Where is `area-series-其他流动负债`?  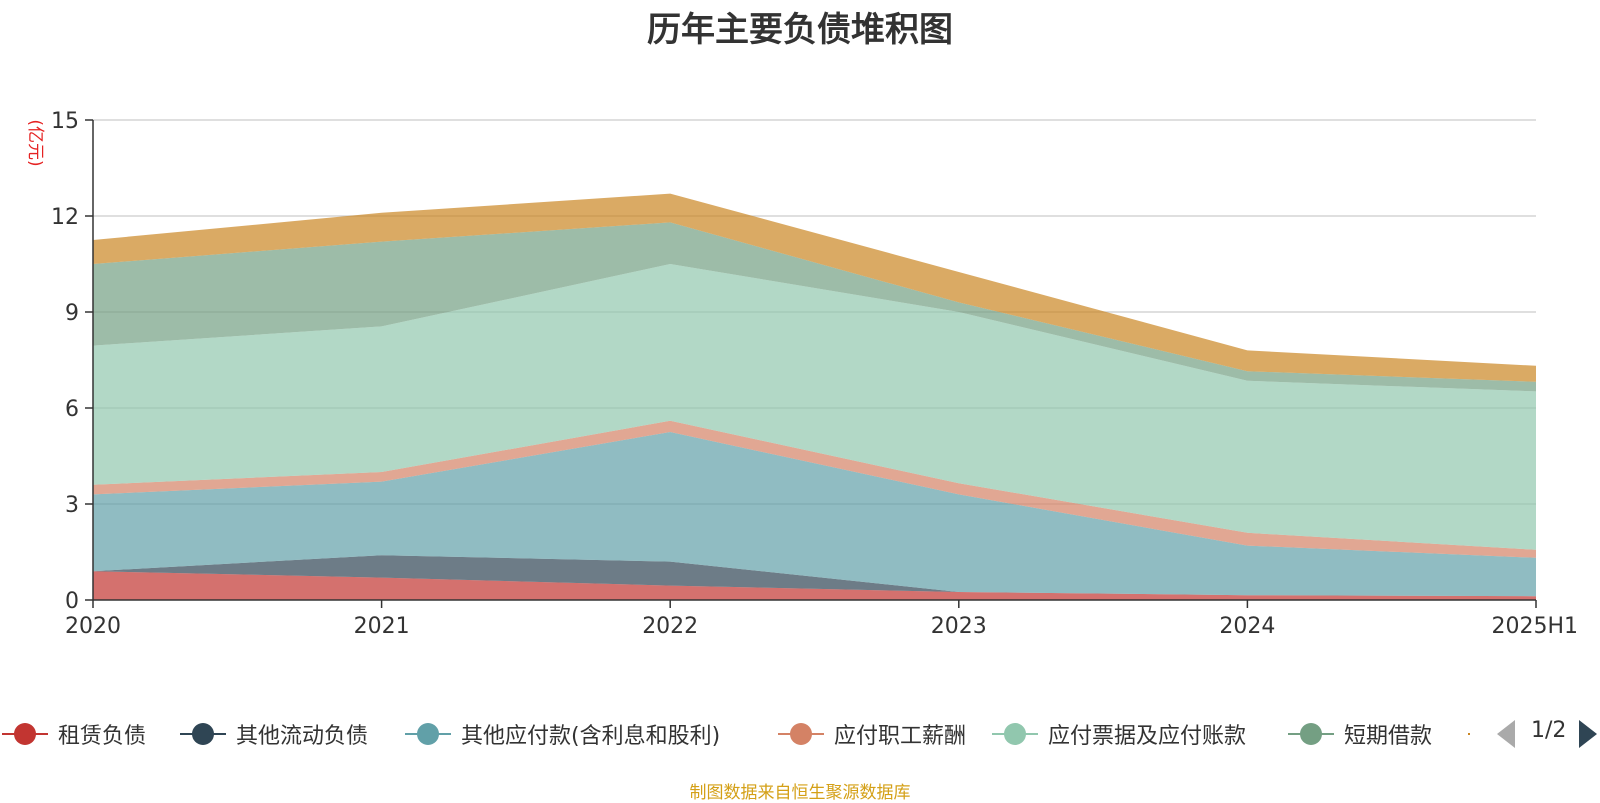
area-series-其他流动负债 is located at coordinates (814, 576).